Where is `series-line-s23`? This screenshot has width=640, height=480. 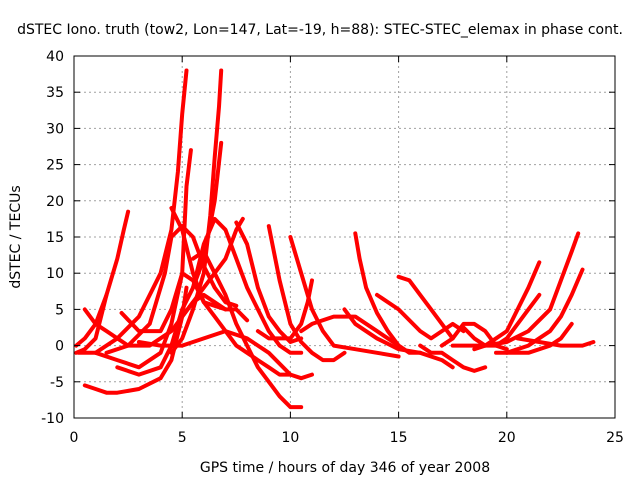
series-line-s23 is located at coordinates (420, 316).